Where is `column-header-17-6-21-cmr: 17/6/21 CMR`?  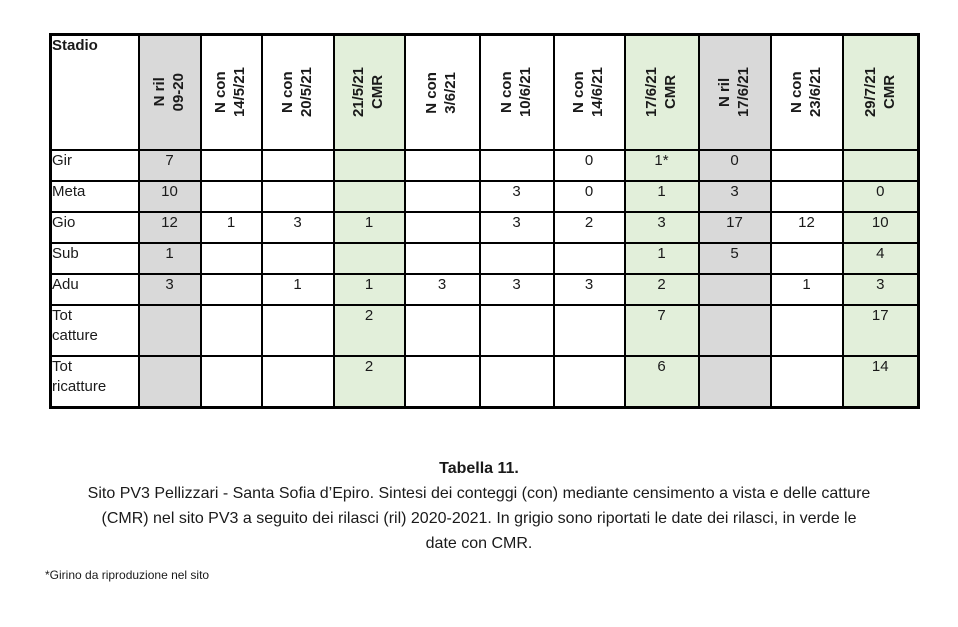 column-header-17-6-21-cmr: 17/6/21 CMR is located at coordinates (661, 92).